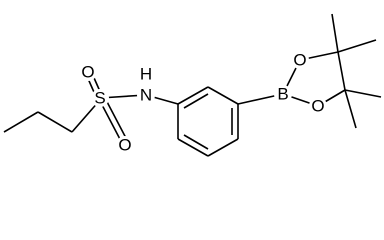 This screenshot has width=384, height=240. What do you see at coordinates (282, 94) in the screenshot?
I see `atom-label: B` at bounding box center [282, 94].